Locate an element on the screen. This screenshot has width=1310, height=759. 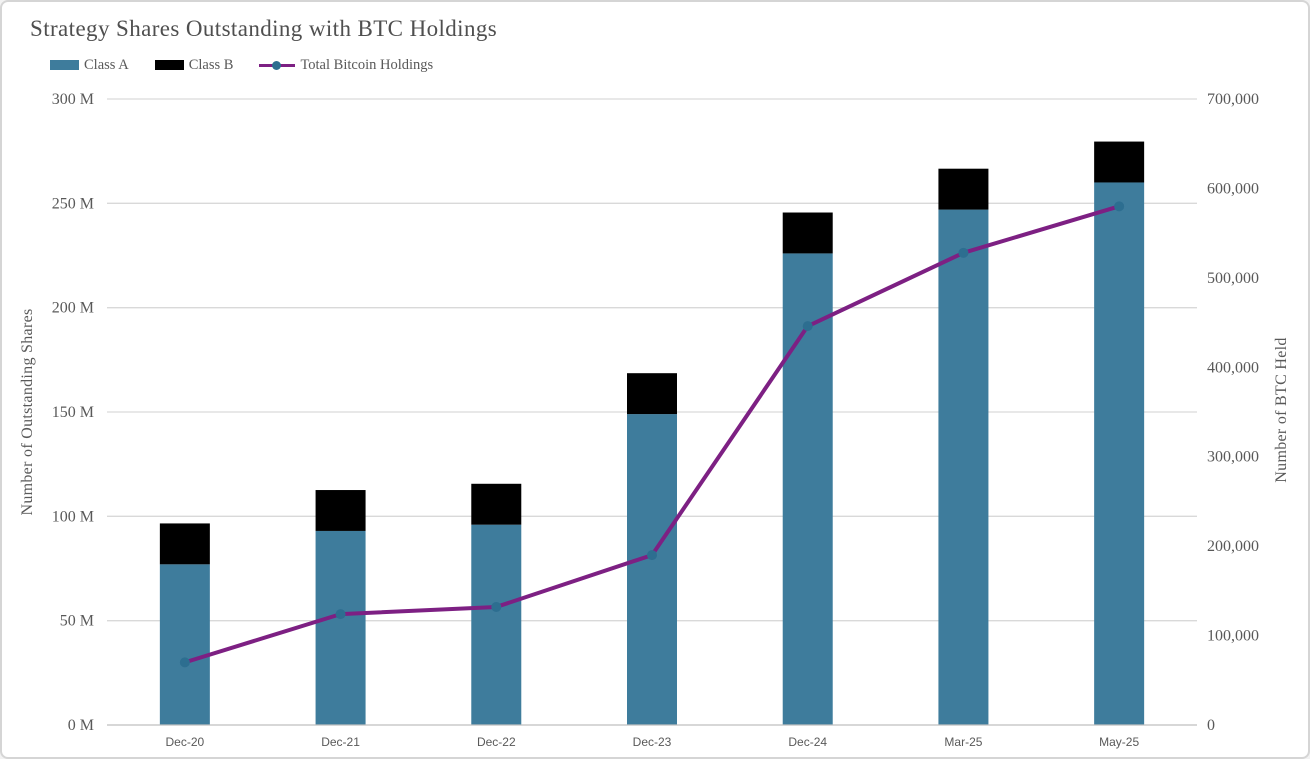
legend-item-class-b: Class B is located at coordinates (194, 65).